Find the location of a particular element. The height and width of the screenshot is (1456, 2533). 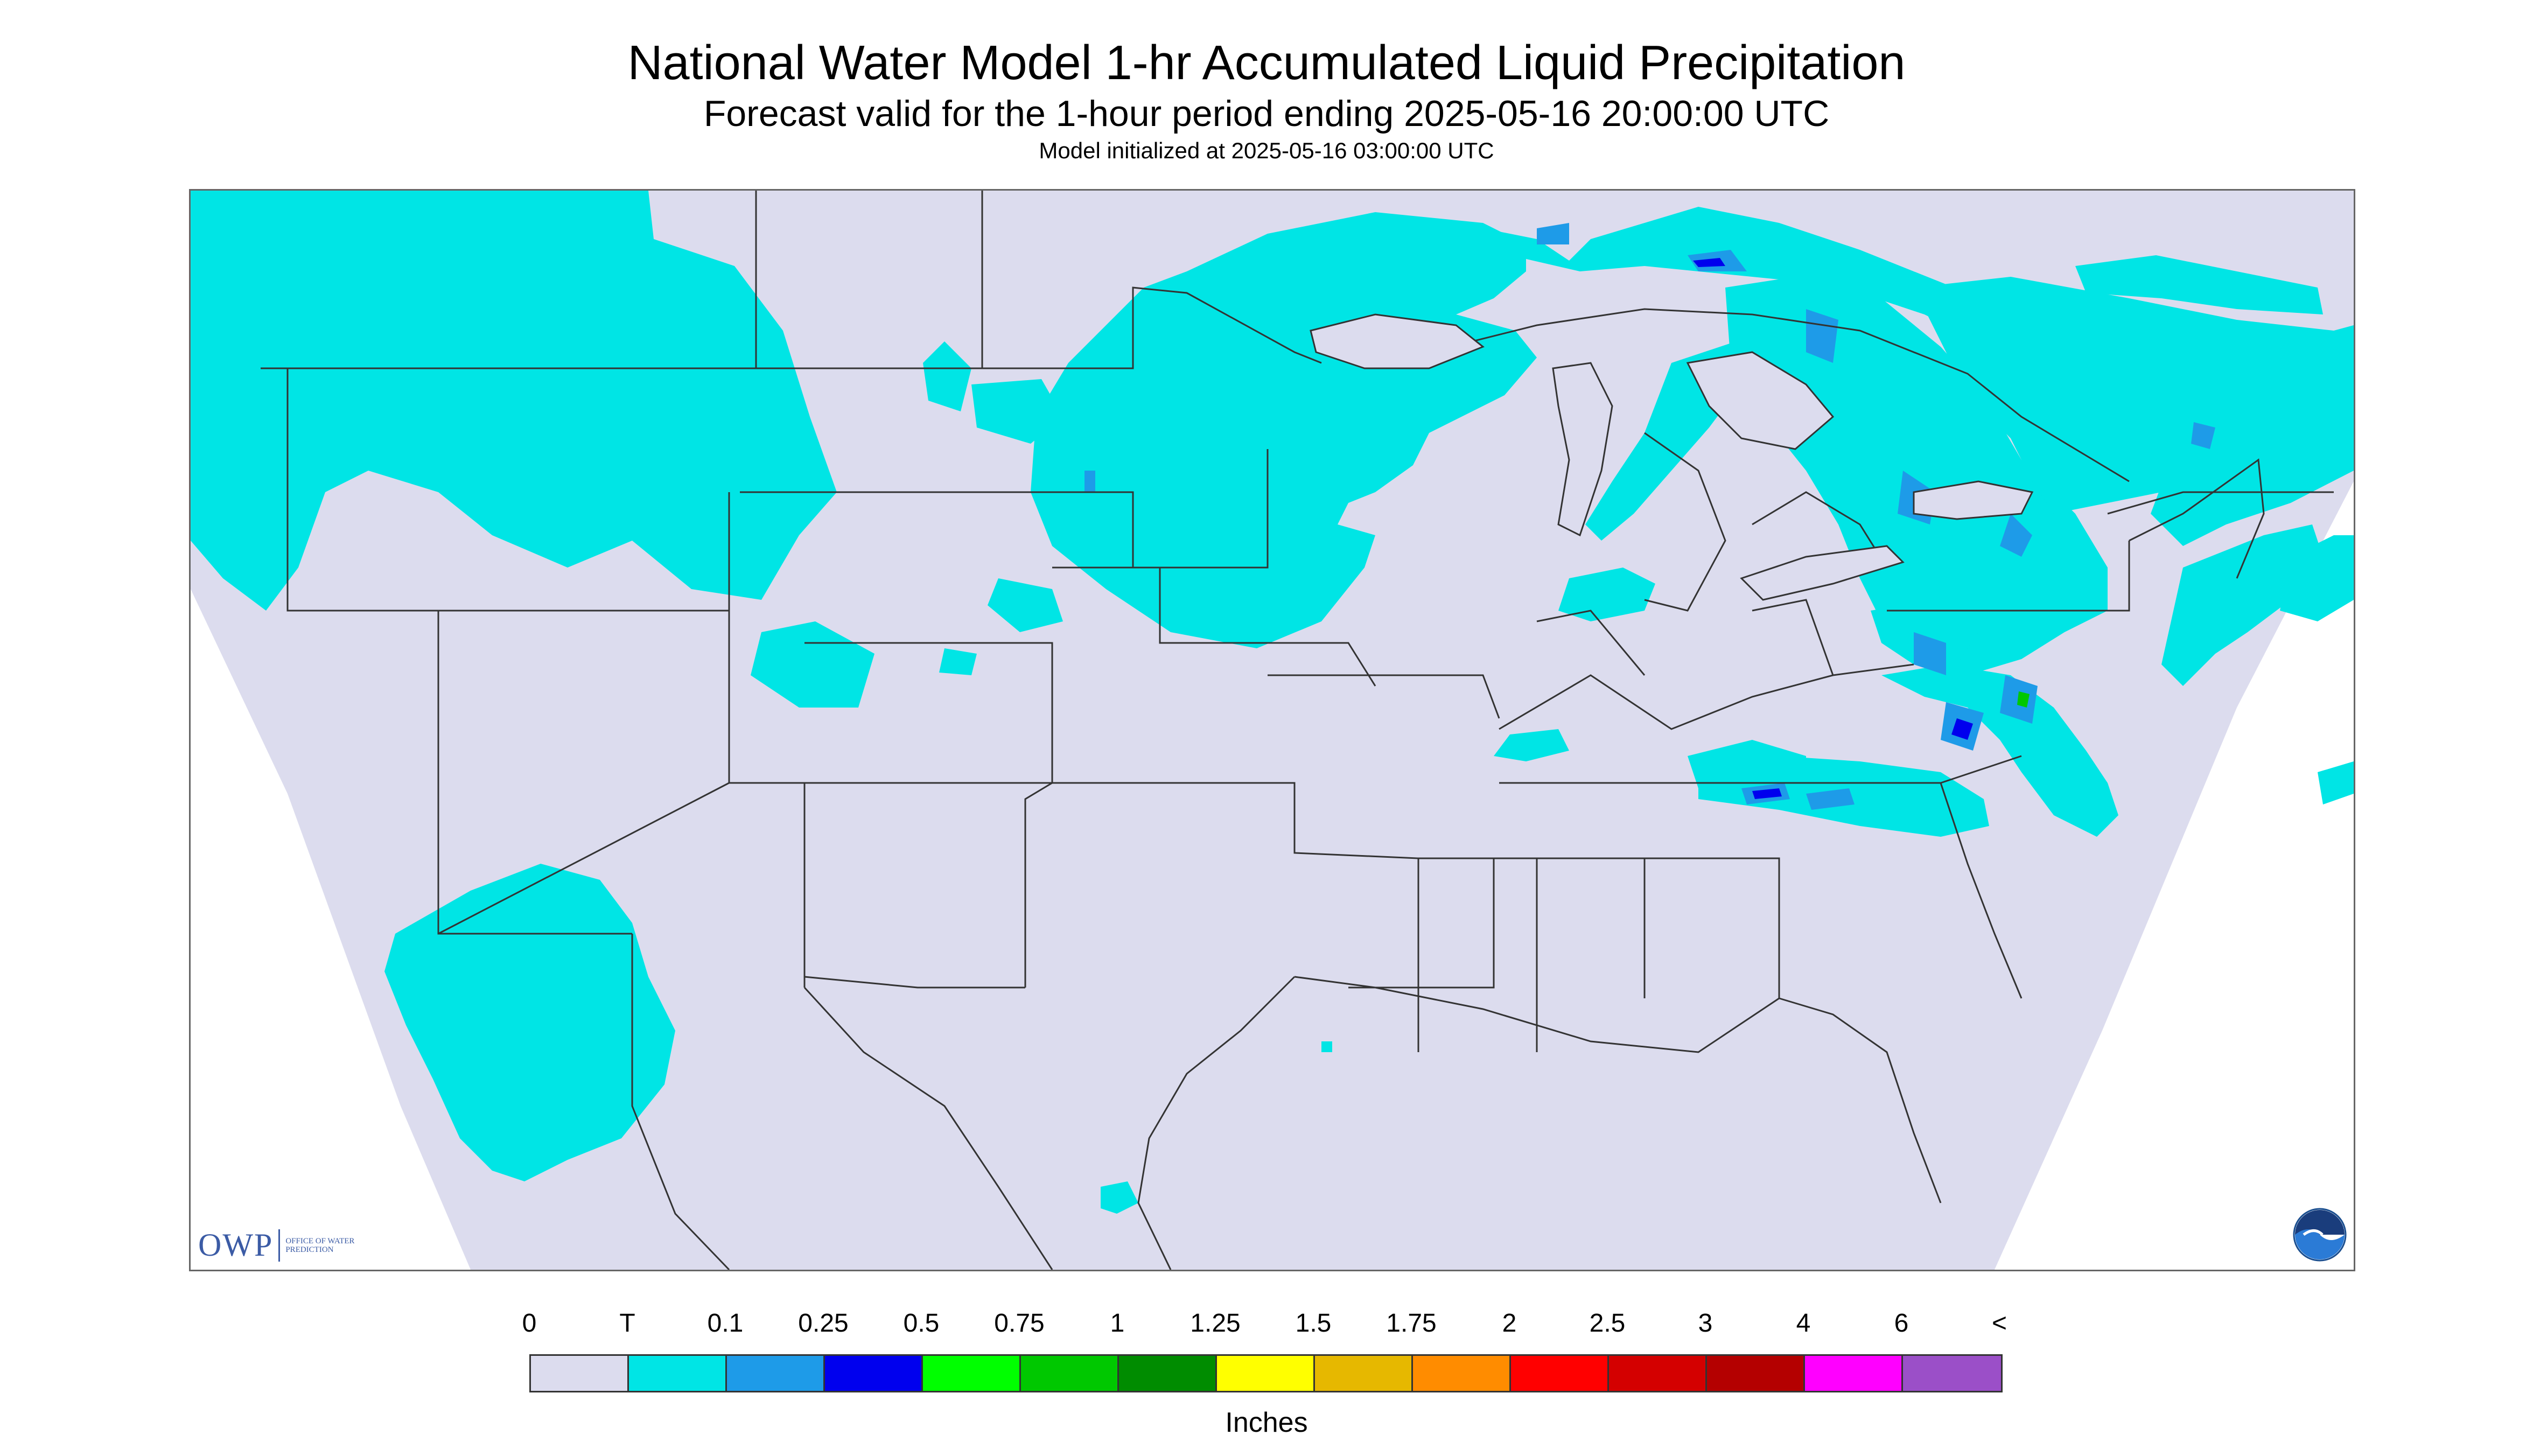

owp-logo-mark: OWP is located at coordinates (236, 1245).